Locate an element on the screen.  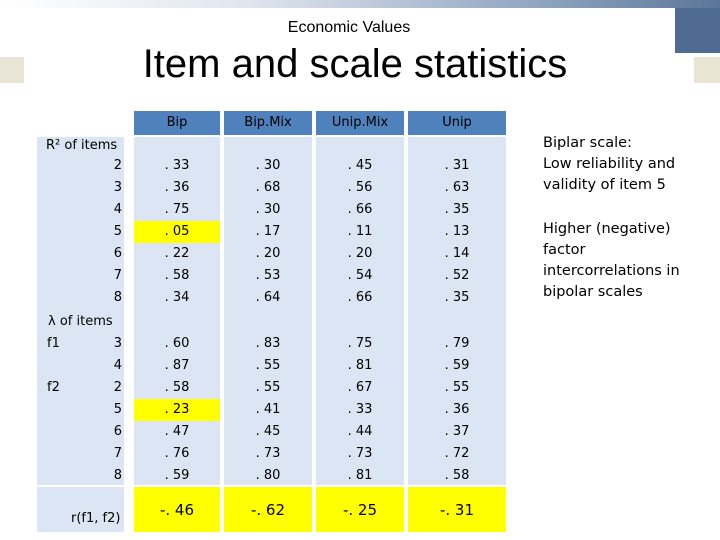
lambda-item-label: 5 is located at coordinates (117, 409).